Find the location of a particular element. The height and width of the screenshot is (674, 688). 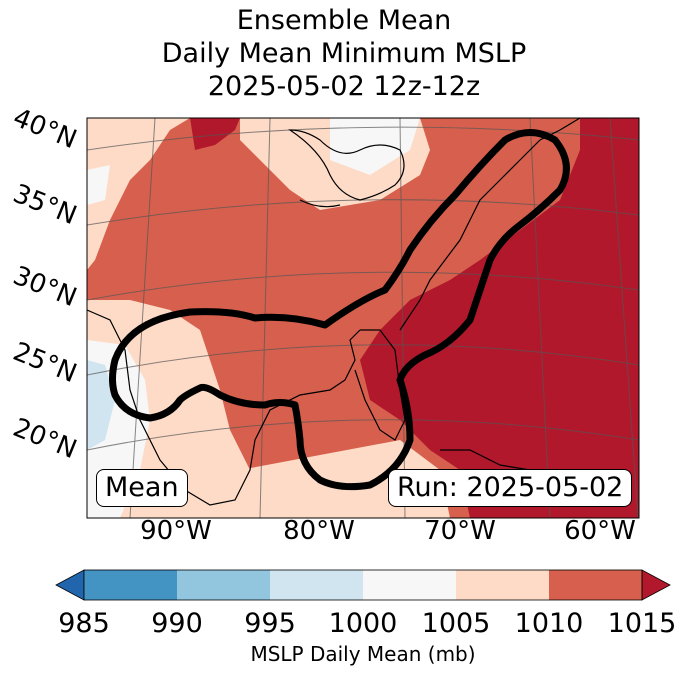

title-line-2: Daily Mean Minimum MSLP is located at coordinates (344, 53).